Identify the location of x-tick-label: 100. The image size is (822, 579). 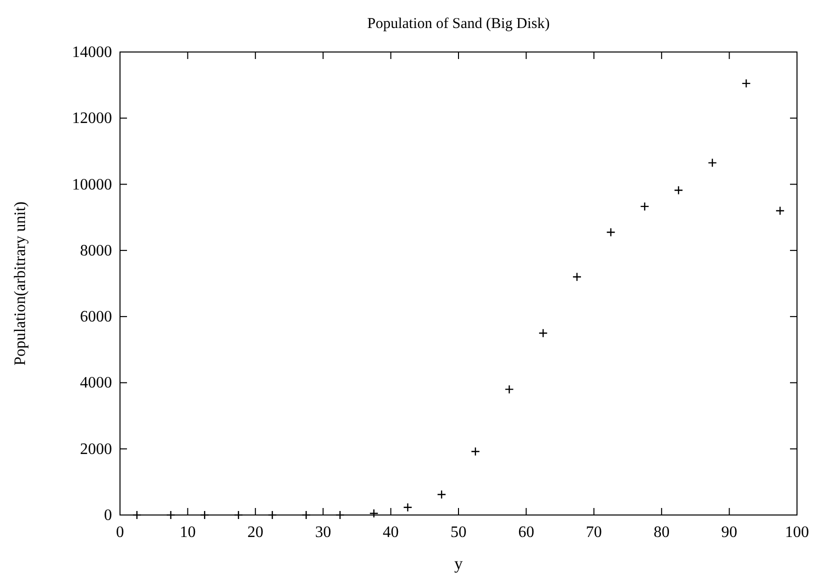
(797, 532).